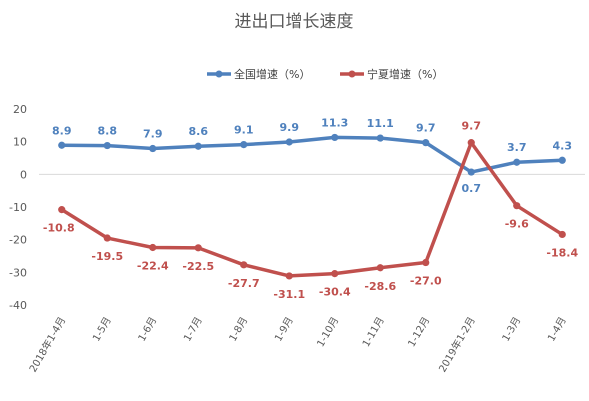 Image resolution: width=589 pixels, height=401 pixels. What do you see at coordinates (517, 224) in the screenshot?
I see `data-label: -9.6` at bounding box center [517, 224].